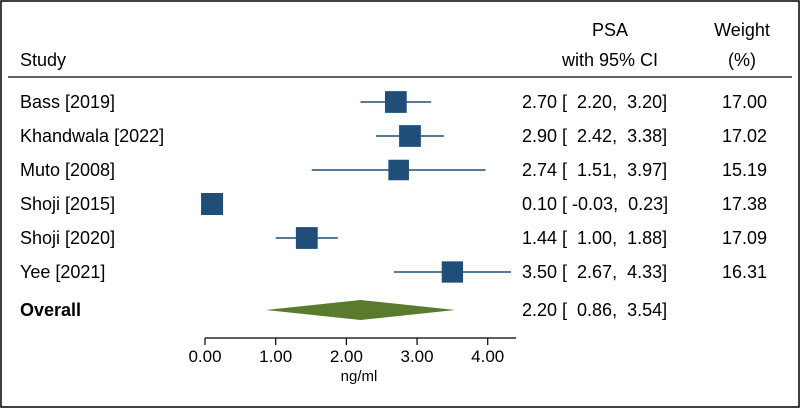 This screenshot has height=408, width=800. What do you see at coordinates (43, 60) in the screenshot?
I see `header-study: Study` at bounding box center [43, 60].